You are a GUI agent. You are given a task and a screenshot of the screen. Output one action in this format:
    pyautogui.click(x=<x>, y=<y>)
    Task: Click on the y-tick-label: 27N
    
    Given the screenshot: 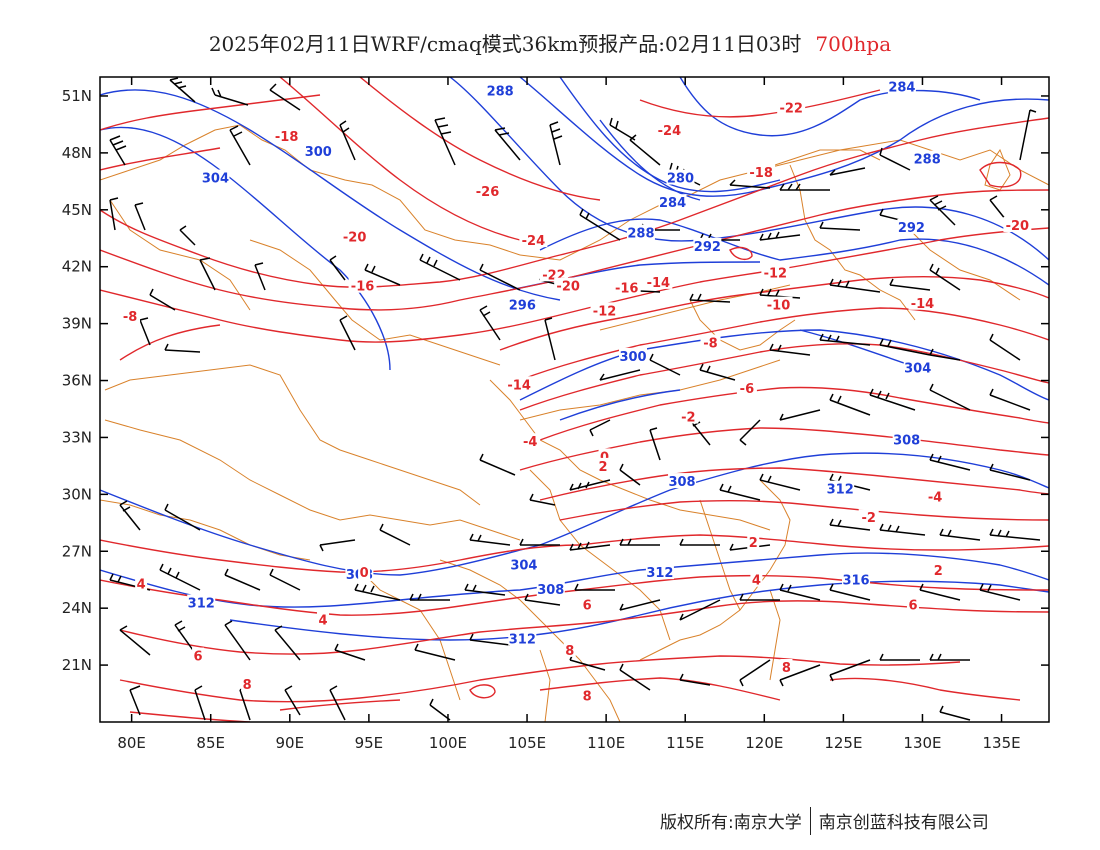 What is the action you would take?
    pyautogui.click(x=77, y=551)
    